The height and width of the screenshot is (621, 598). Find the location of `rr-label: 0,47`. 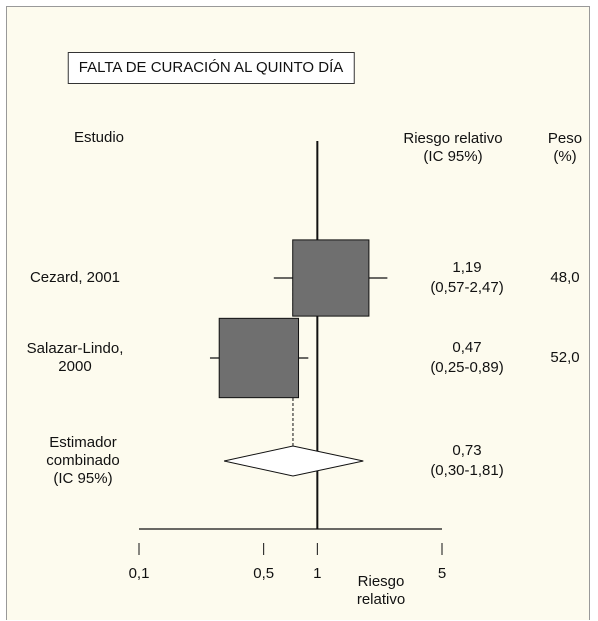

rr-label: 0,47 is located at coordinates (467, 347).